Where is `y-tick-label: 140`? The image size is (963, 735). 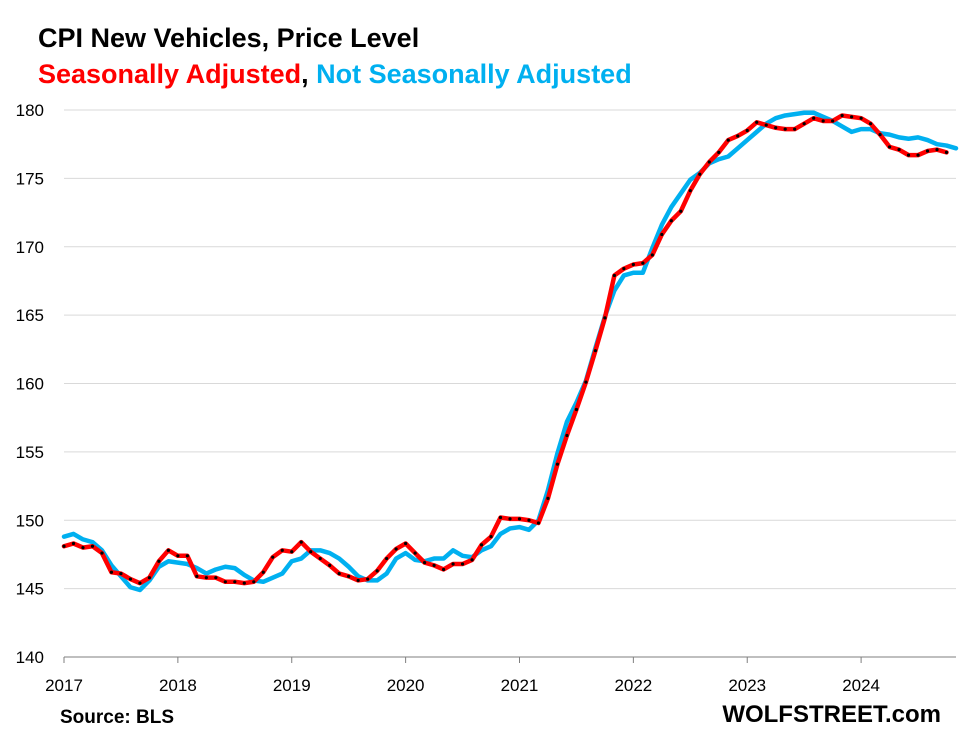
y-tick-label: 140 is located at coordinates (30, 657).